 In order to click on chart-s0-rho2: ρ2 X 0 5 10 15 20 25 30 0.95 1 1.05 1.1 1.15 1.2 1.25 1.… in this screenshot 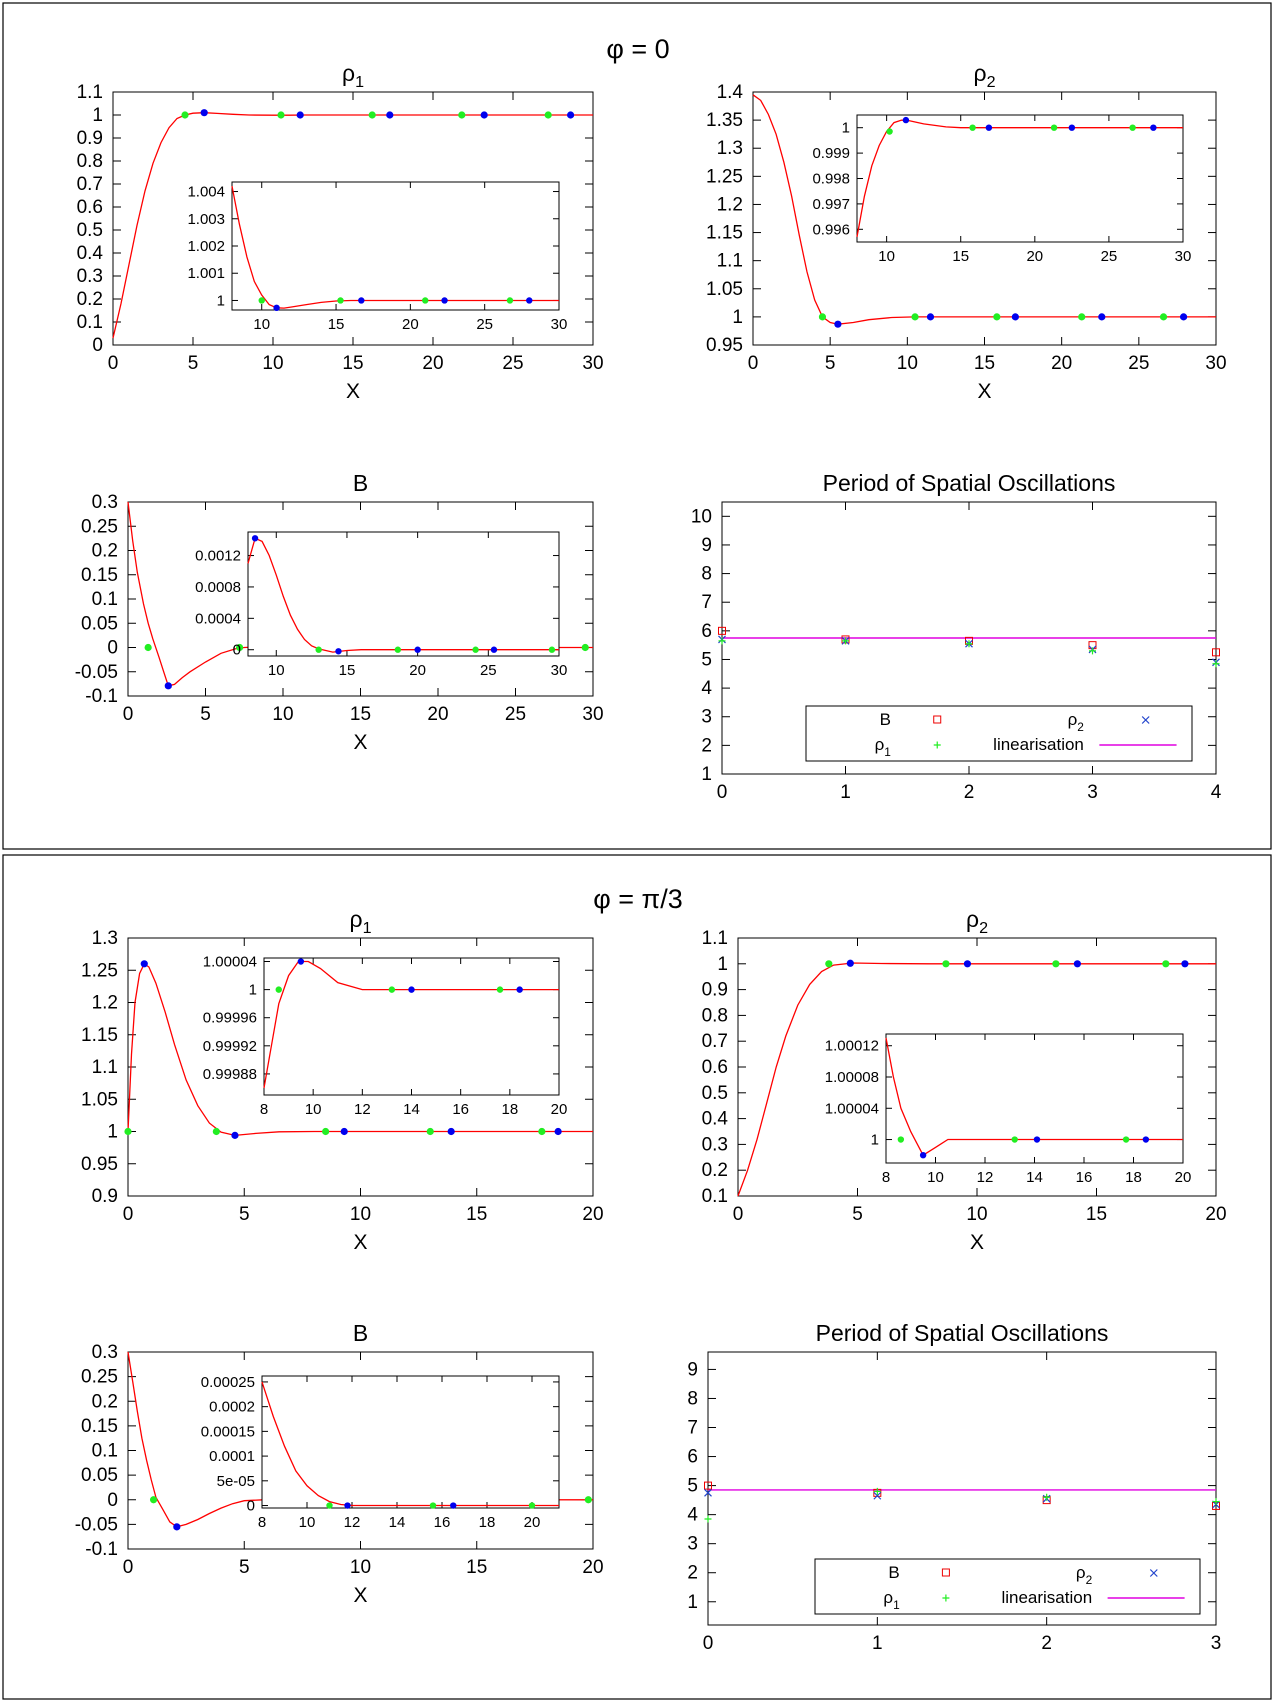, I will do `click(966, 231)`.